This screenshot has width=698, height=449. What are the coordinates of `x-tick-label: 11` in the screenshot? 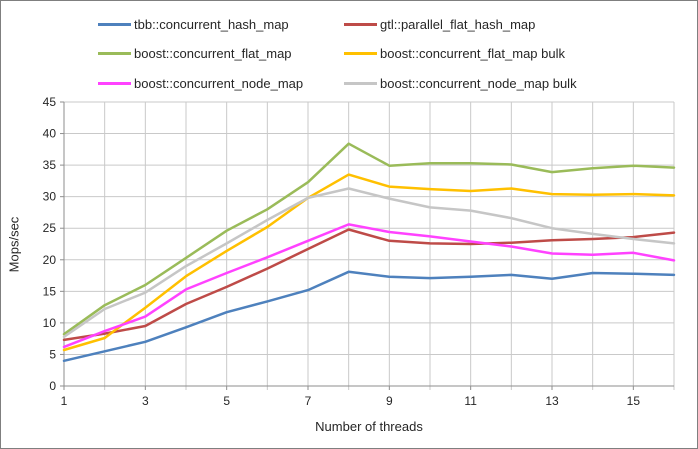 It's located at (470, 401).